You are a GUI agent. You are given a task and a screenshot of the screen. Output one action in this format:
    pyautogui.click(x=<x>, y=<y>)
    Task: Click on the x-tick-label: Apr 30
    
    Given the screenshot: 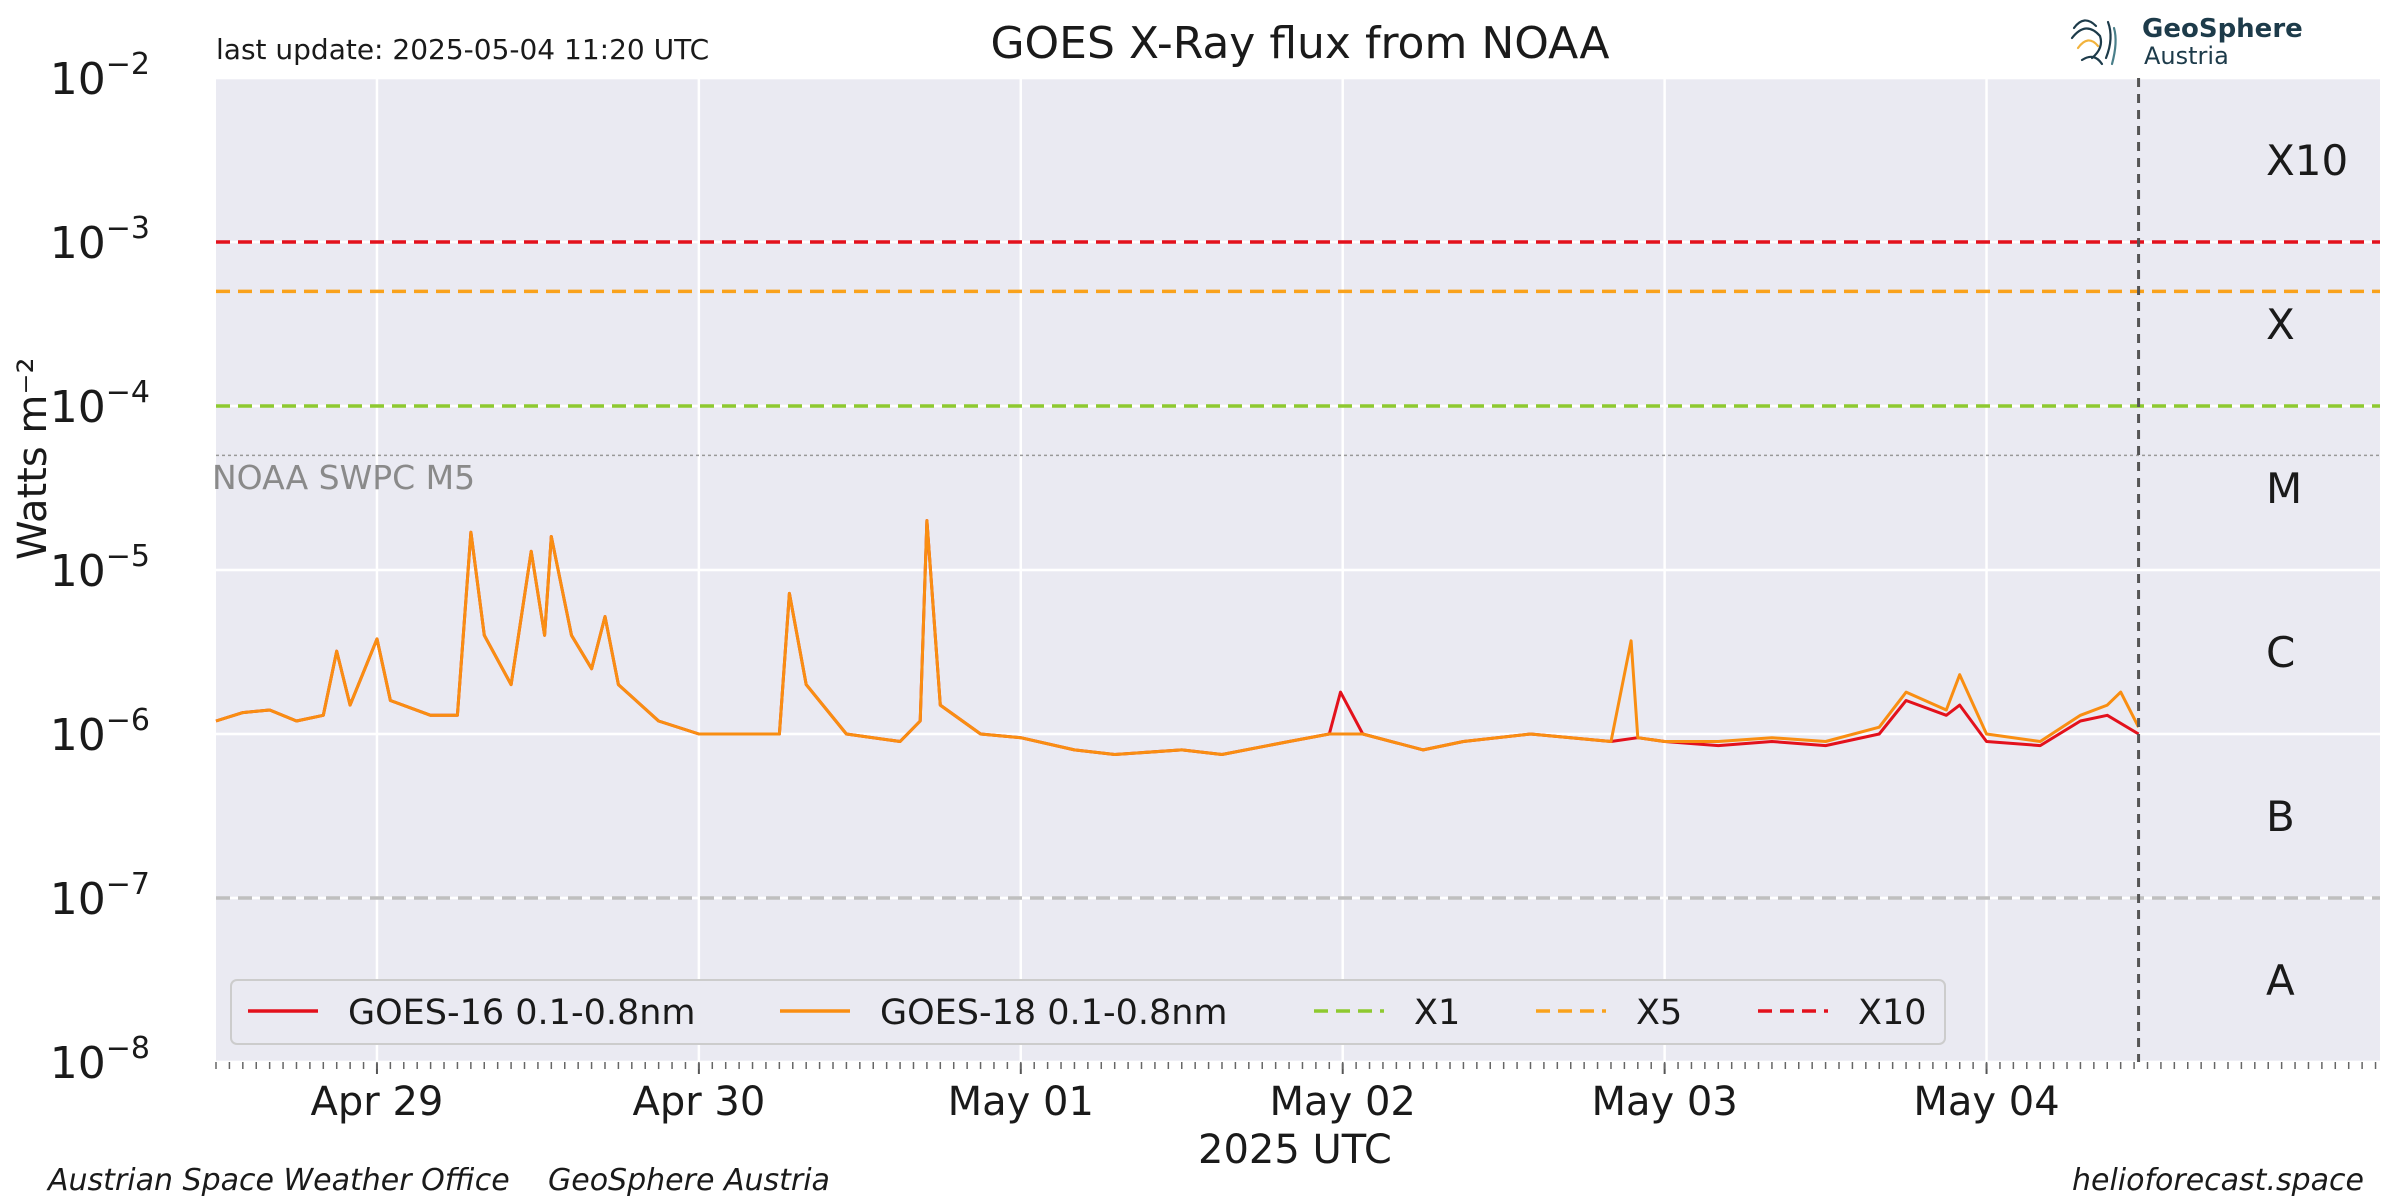 What is the action you would take?
    pyautogui.click(x=698, y=1102)
    